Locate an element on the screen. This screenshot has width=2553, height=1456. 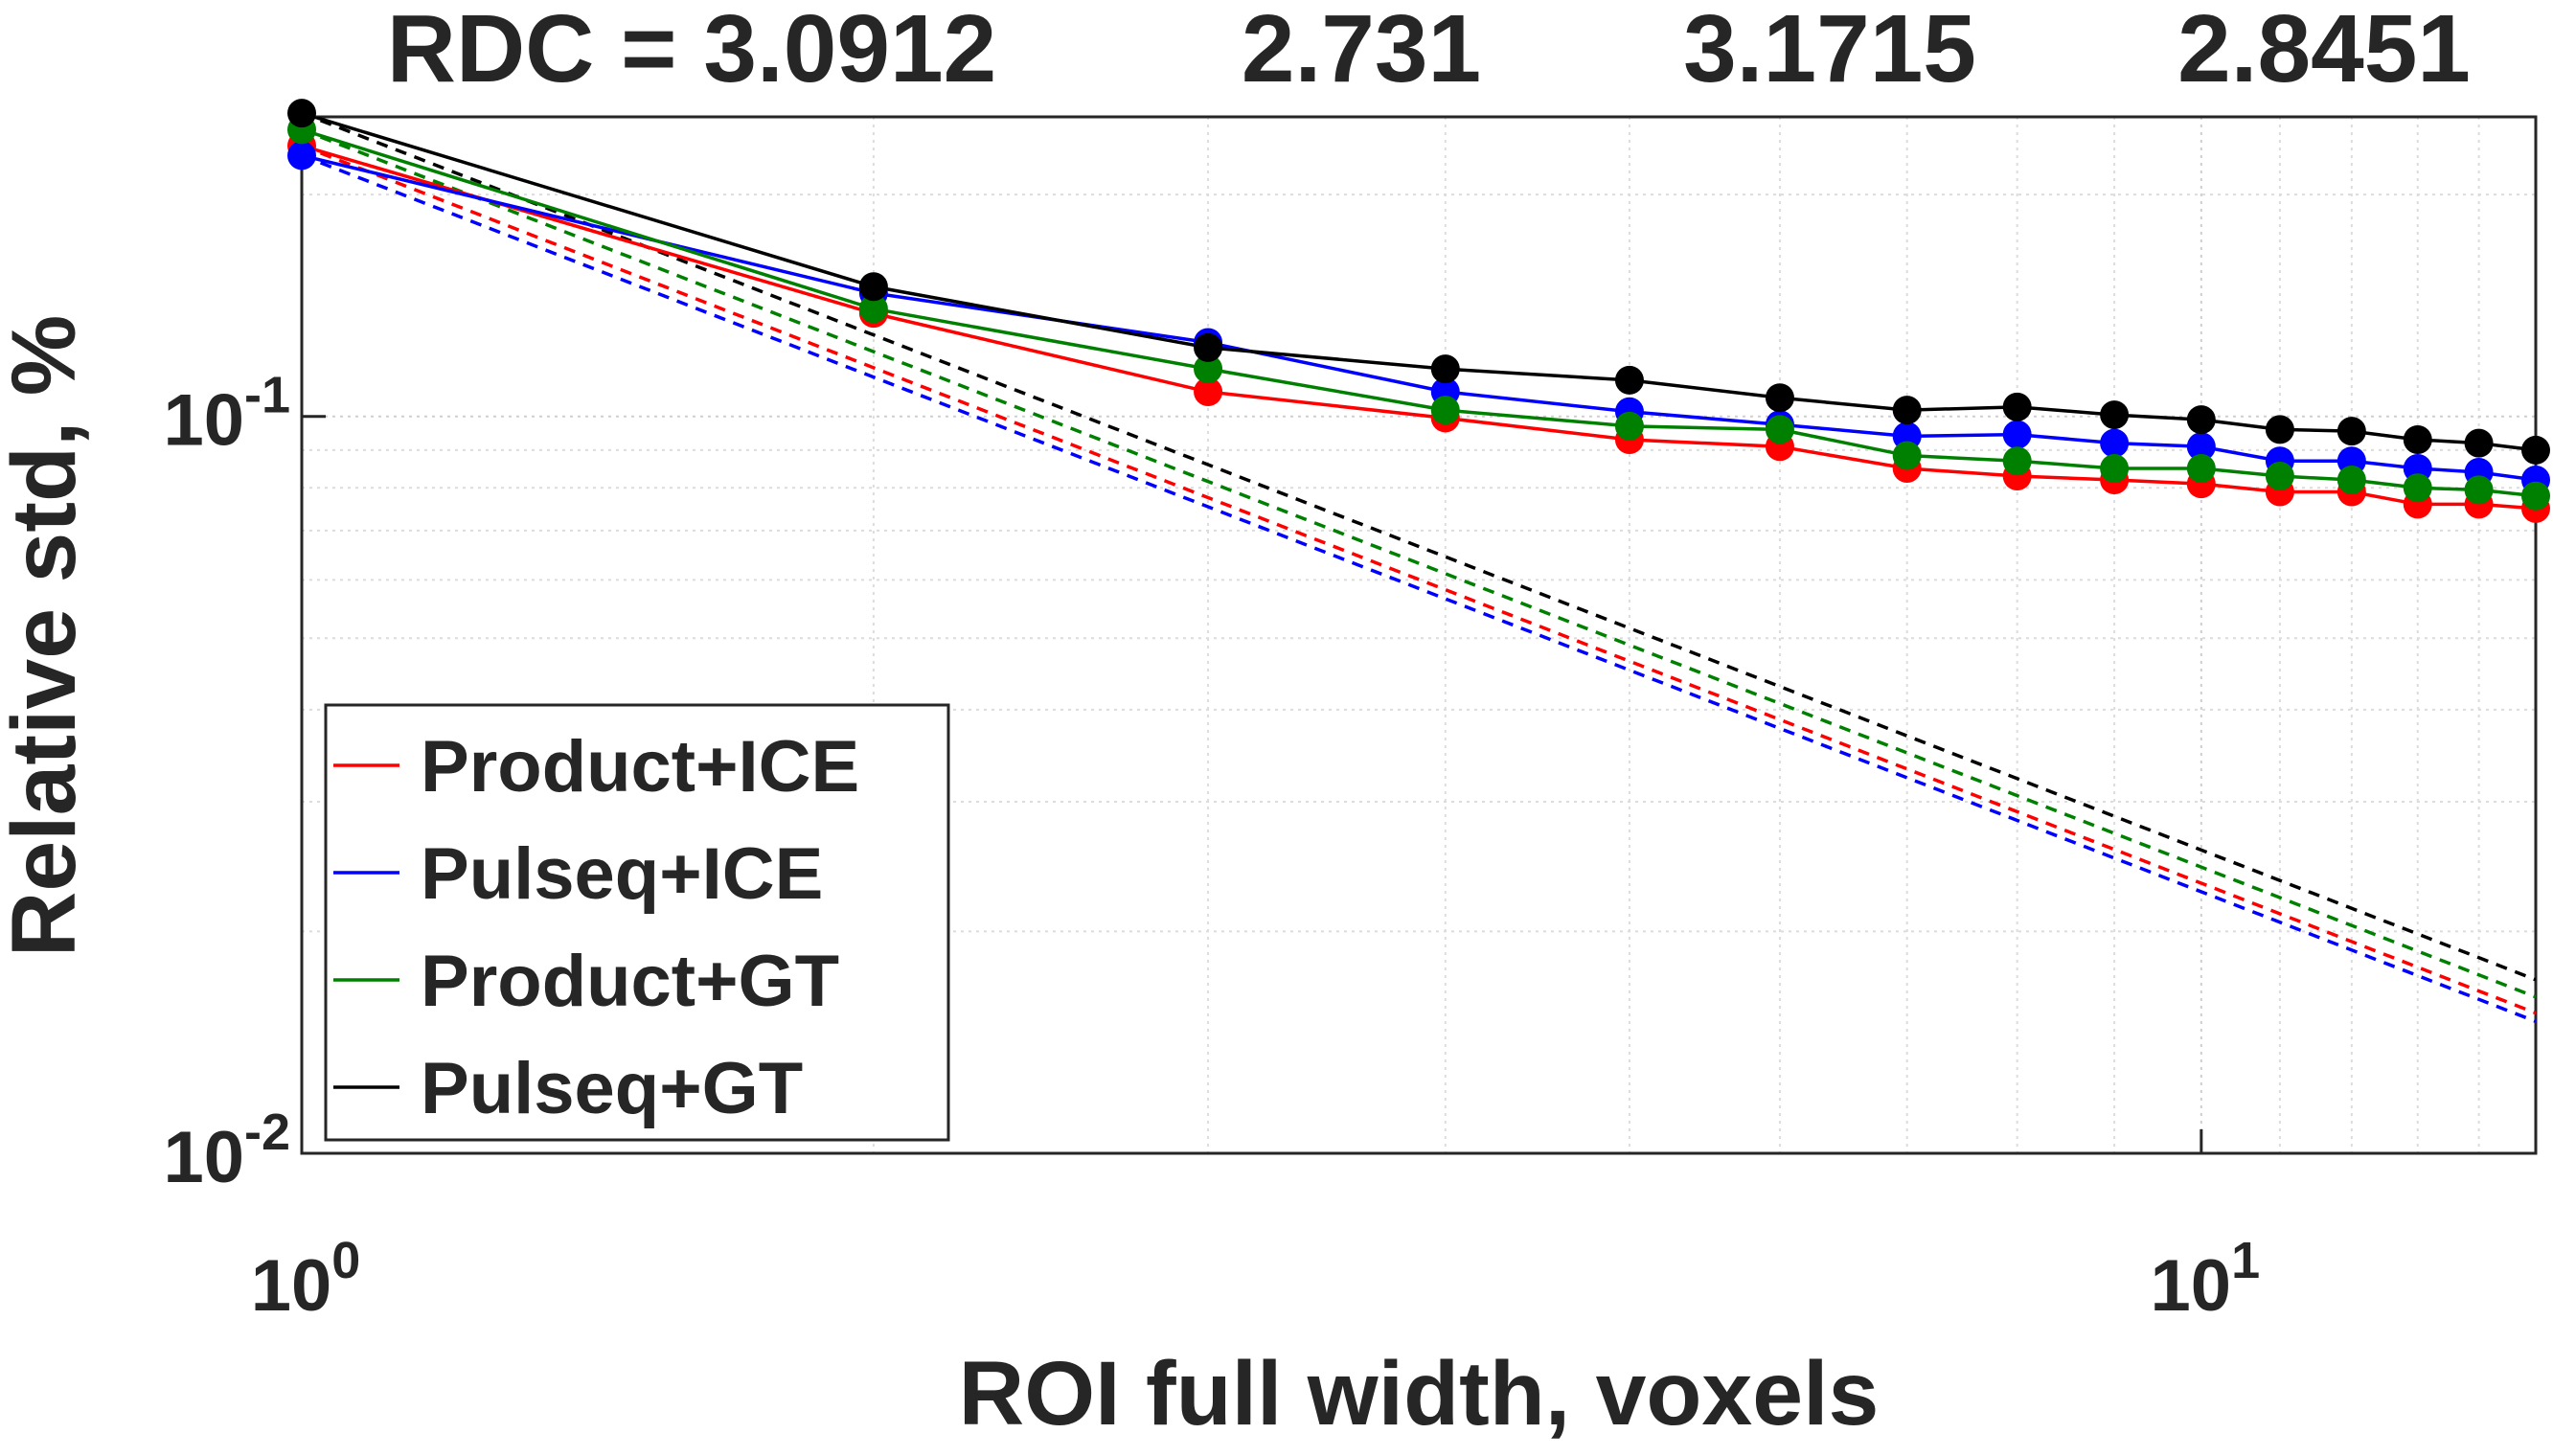
y-axis-label: Relative std, % is located at coordinates (47, 637).